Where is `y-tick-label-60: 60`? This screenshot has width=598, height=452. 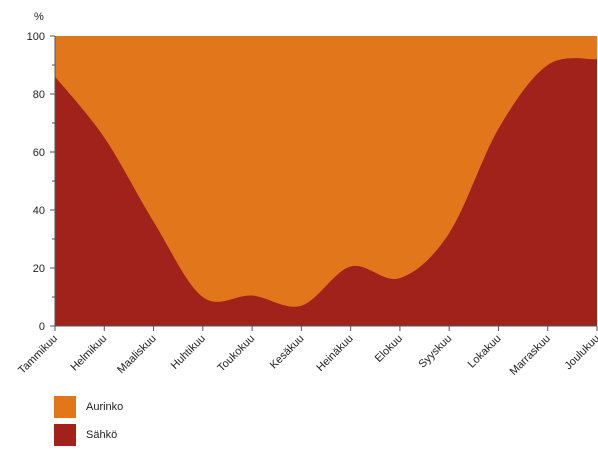
y-tick-label-60: 60 is located at coordinates (39, 153).